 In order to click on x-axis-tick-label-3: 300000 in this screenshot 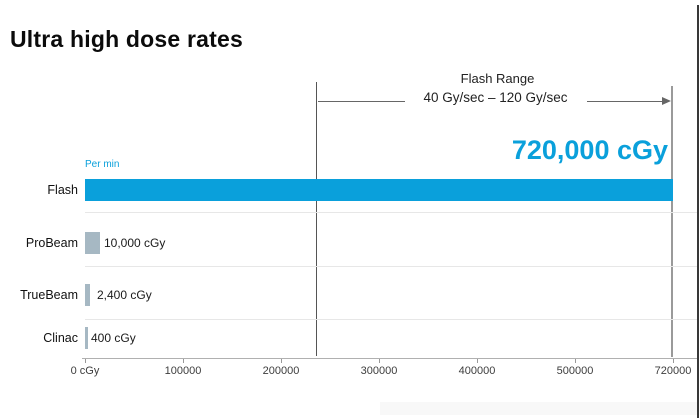, I will do `click(379, 371)`.